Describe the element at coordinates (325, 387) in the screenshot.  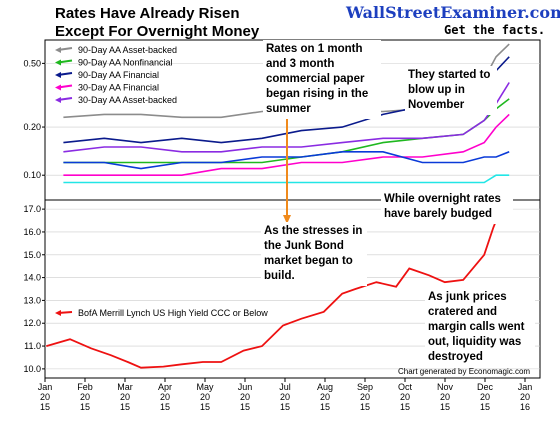
I see `x-tick-label: Aug` at that location.